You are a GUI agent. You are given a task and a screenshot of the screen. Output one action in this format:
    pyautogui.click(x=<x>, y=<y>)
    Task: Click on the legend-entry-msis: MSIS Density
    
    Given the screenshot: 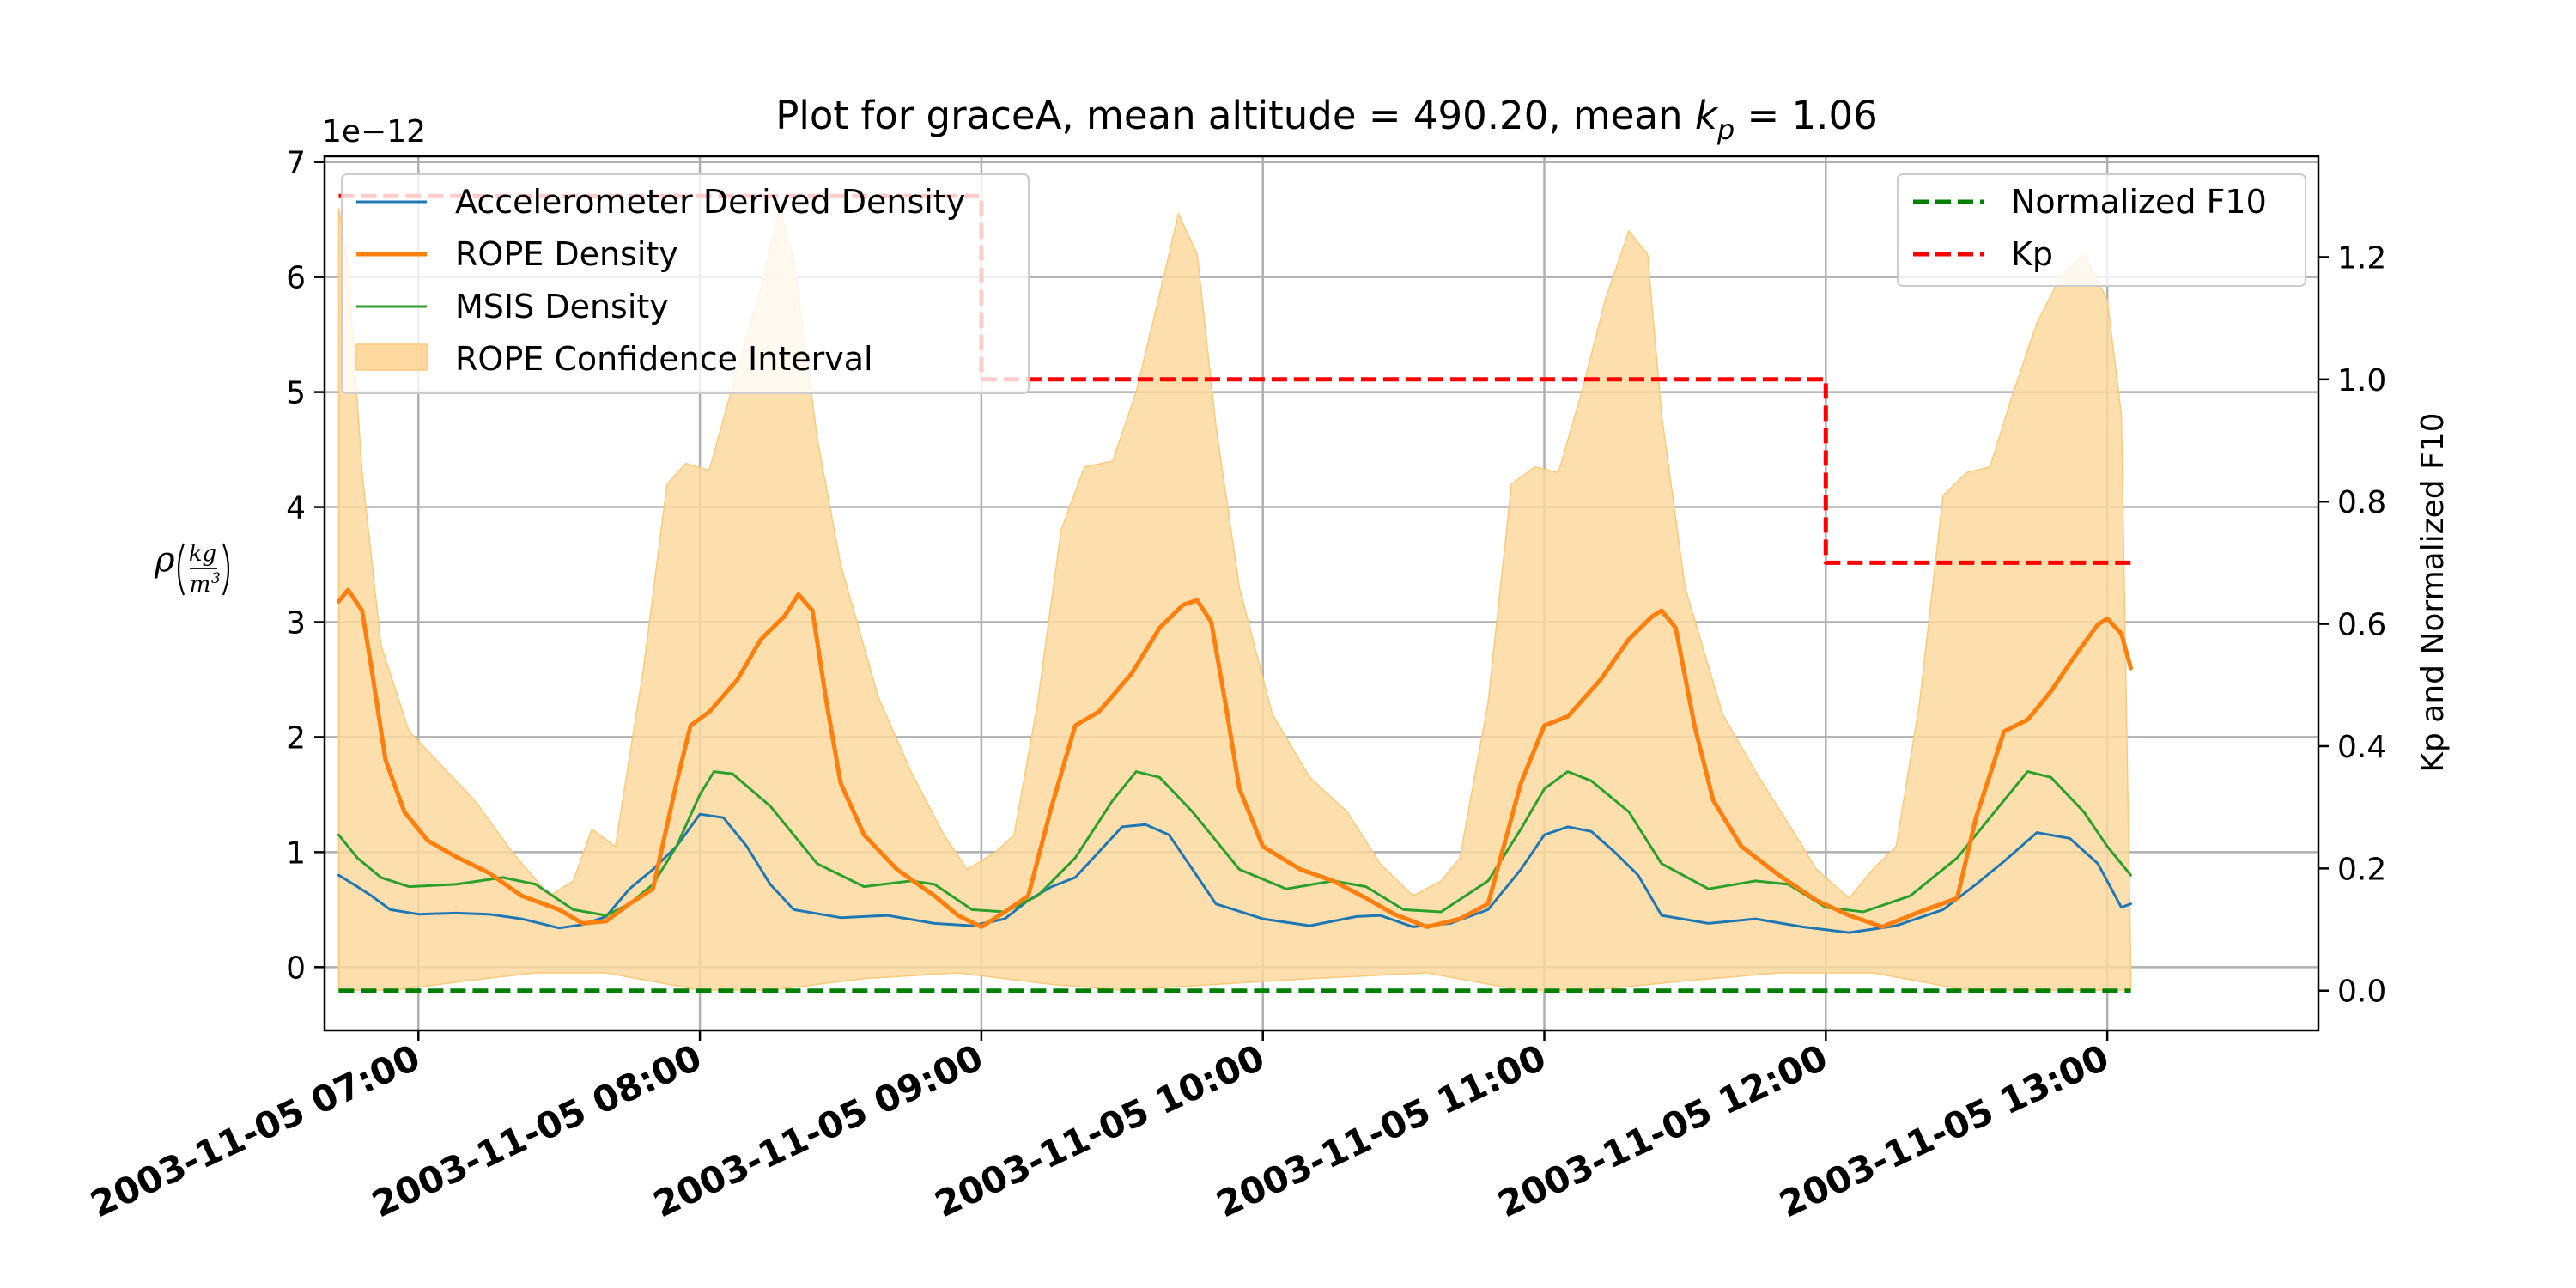 What is the action you would take?
    pyautogui.click(x=512, y=306)
    